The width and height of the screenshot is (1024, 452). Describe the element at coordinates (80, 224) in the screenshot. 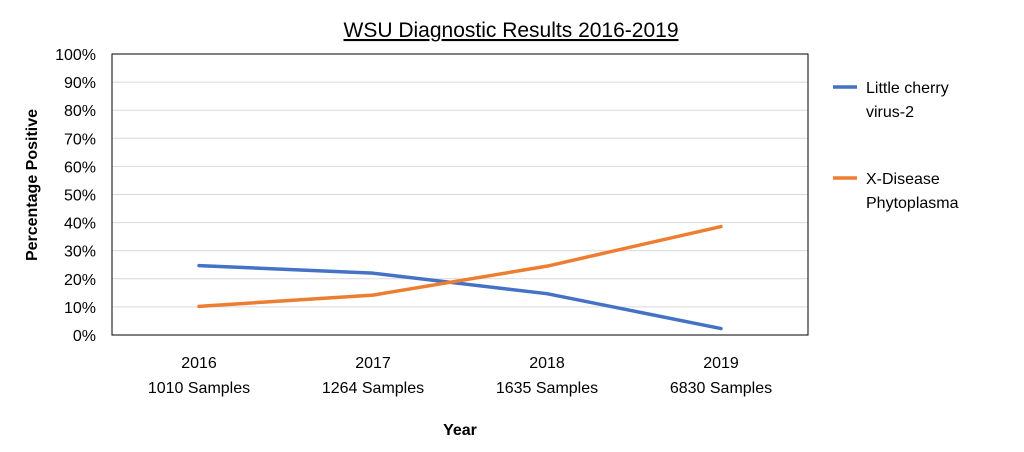

I see `y-tick-label: 40%` at that location.